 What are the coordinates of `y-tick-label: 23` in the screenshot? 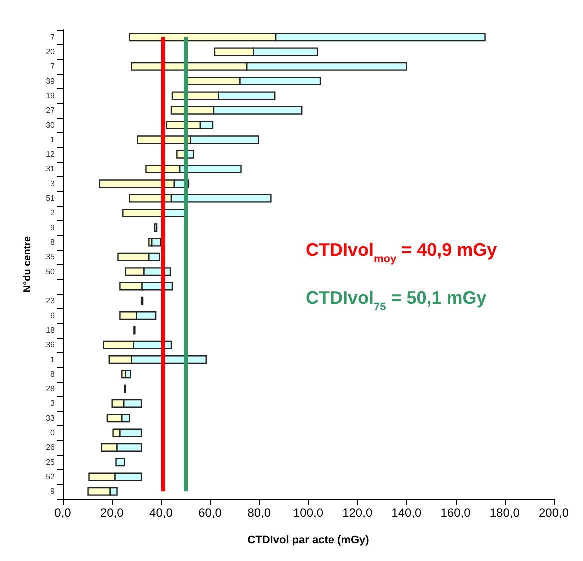 It's located at (51, 301).